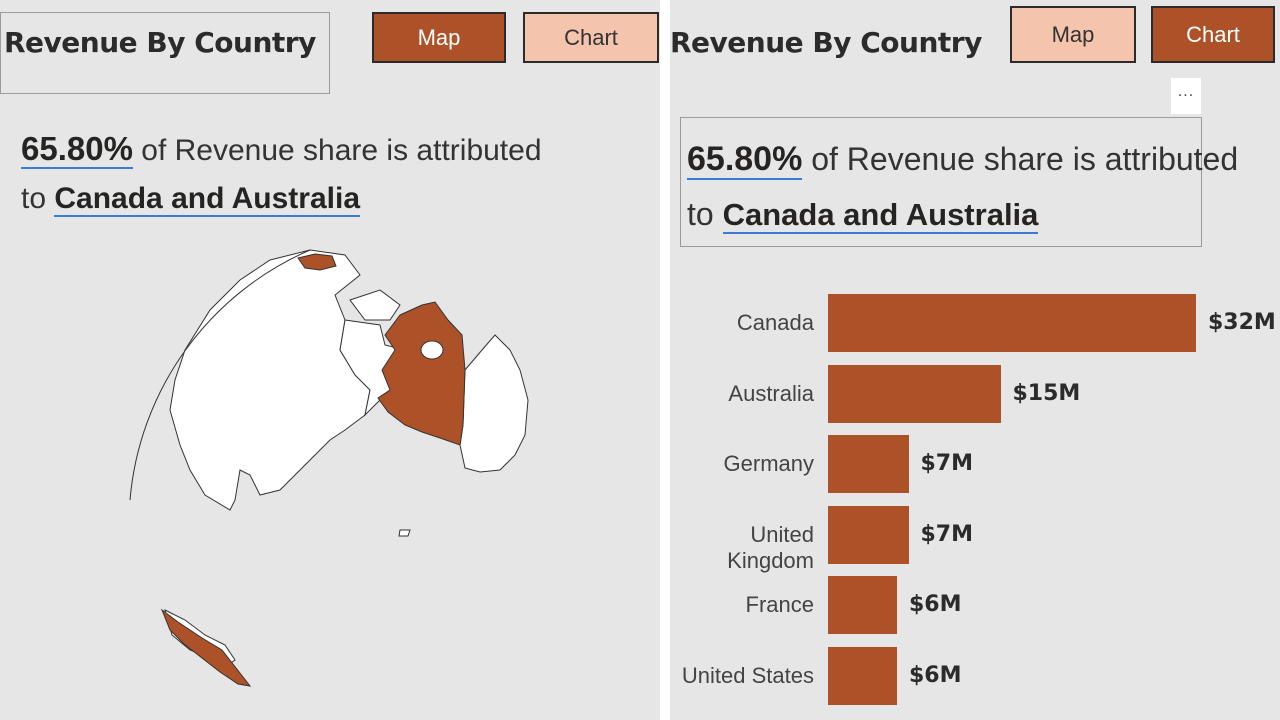 The width and height of the screenshot is (1280, 720). I want to click on bar-canada, so click(1012, 323).